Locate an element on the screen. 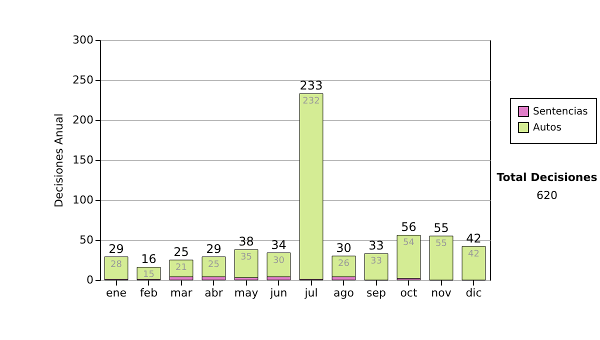  data-label: 15 is located at coordinates (148, 275).